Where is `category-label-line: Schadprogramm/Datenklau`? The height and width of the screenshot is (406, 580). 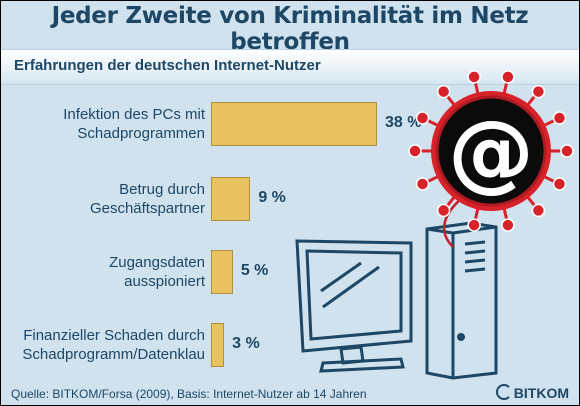
category-label-line: Schadprogramm/Datenklau is located at coordinates (113, 354).